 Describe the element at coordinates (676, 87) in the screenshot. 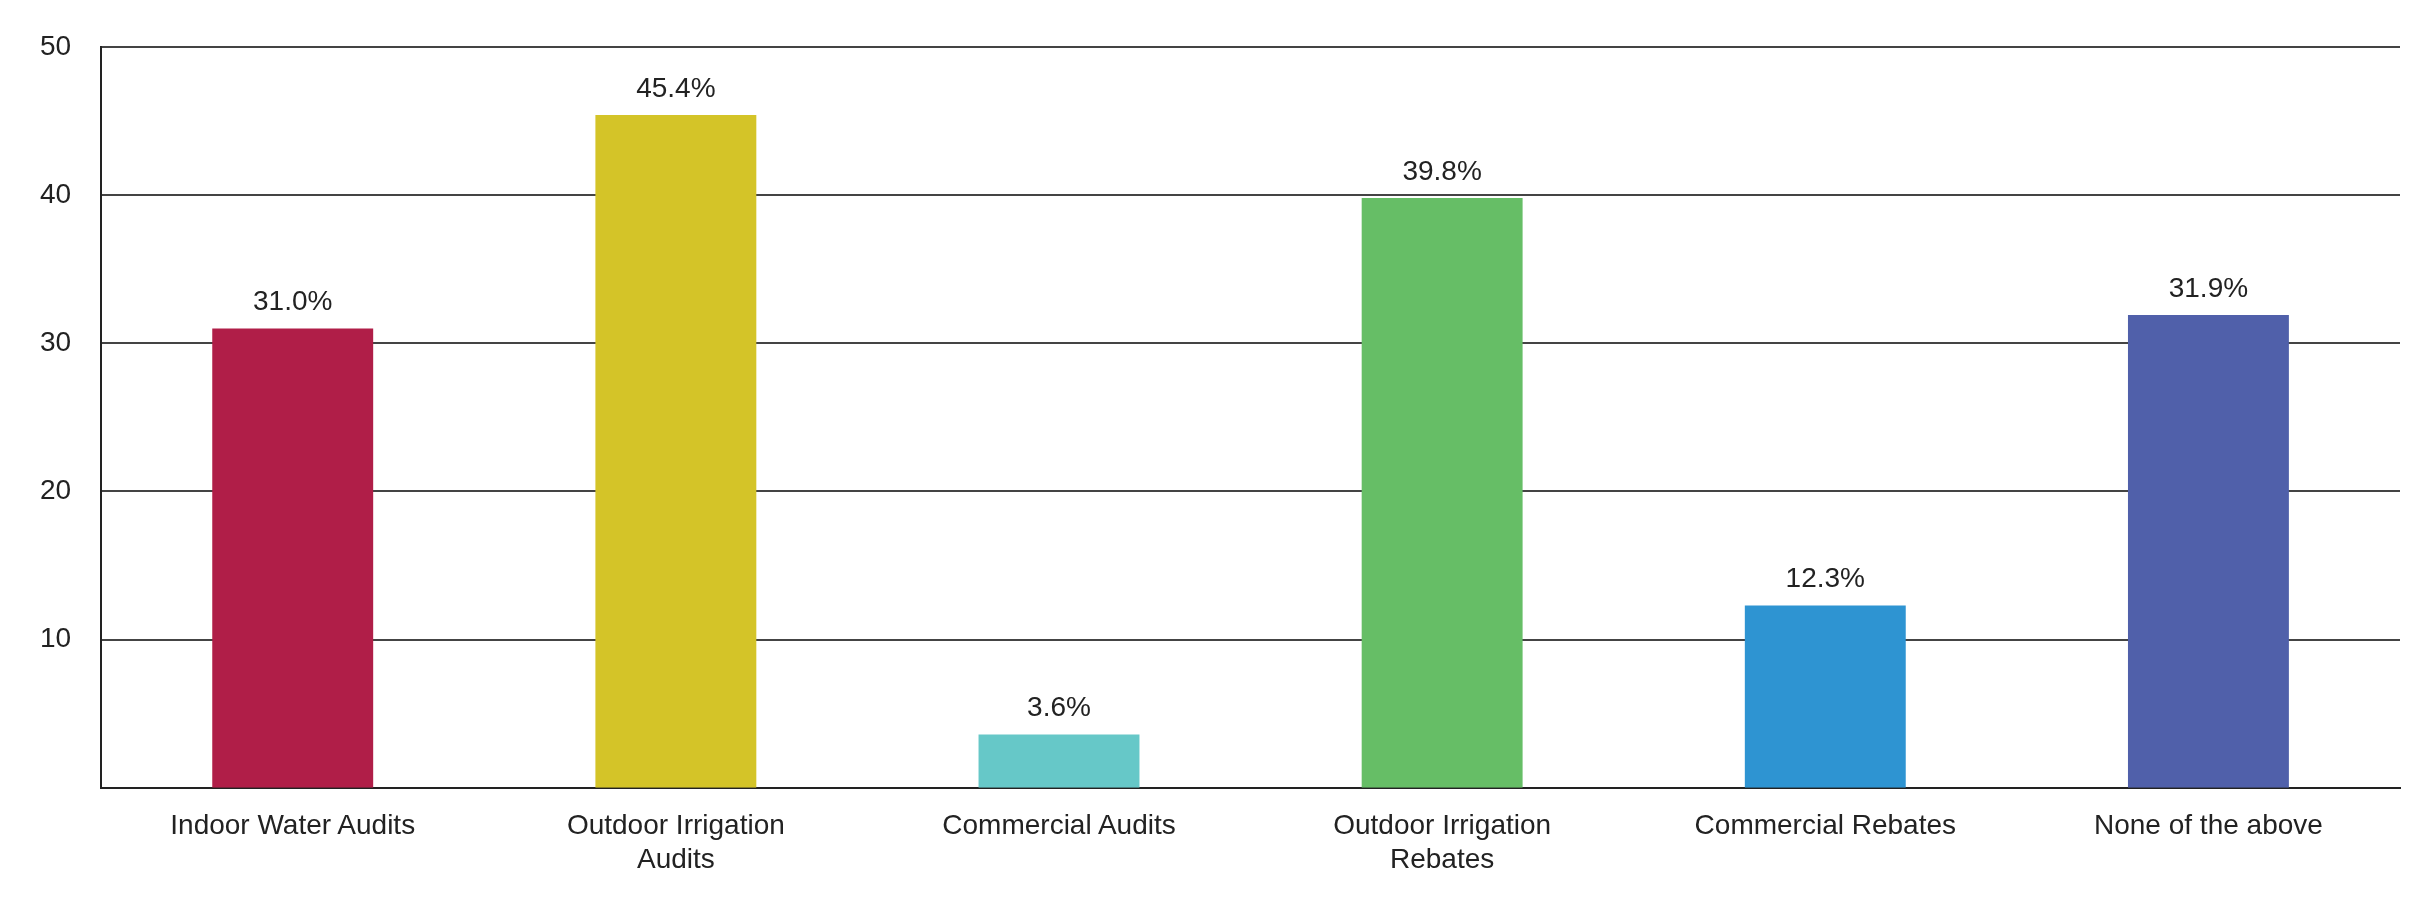

I see `data-label: 45.4%` at that location.